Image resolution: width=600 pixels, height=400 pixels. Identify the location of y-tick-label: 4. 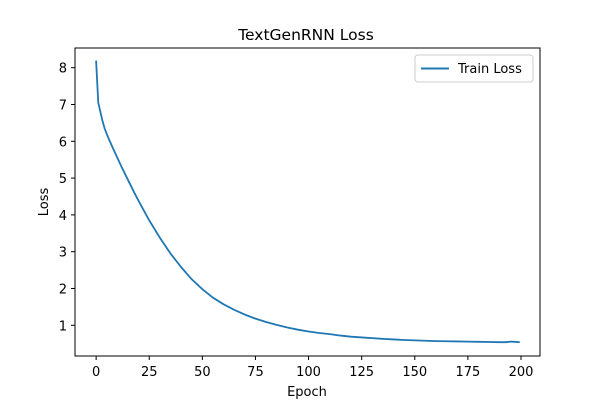
(63, 216).